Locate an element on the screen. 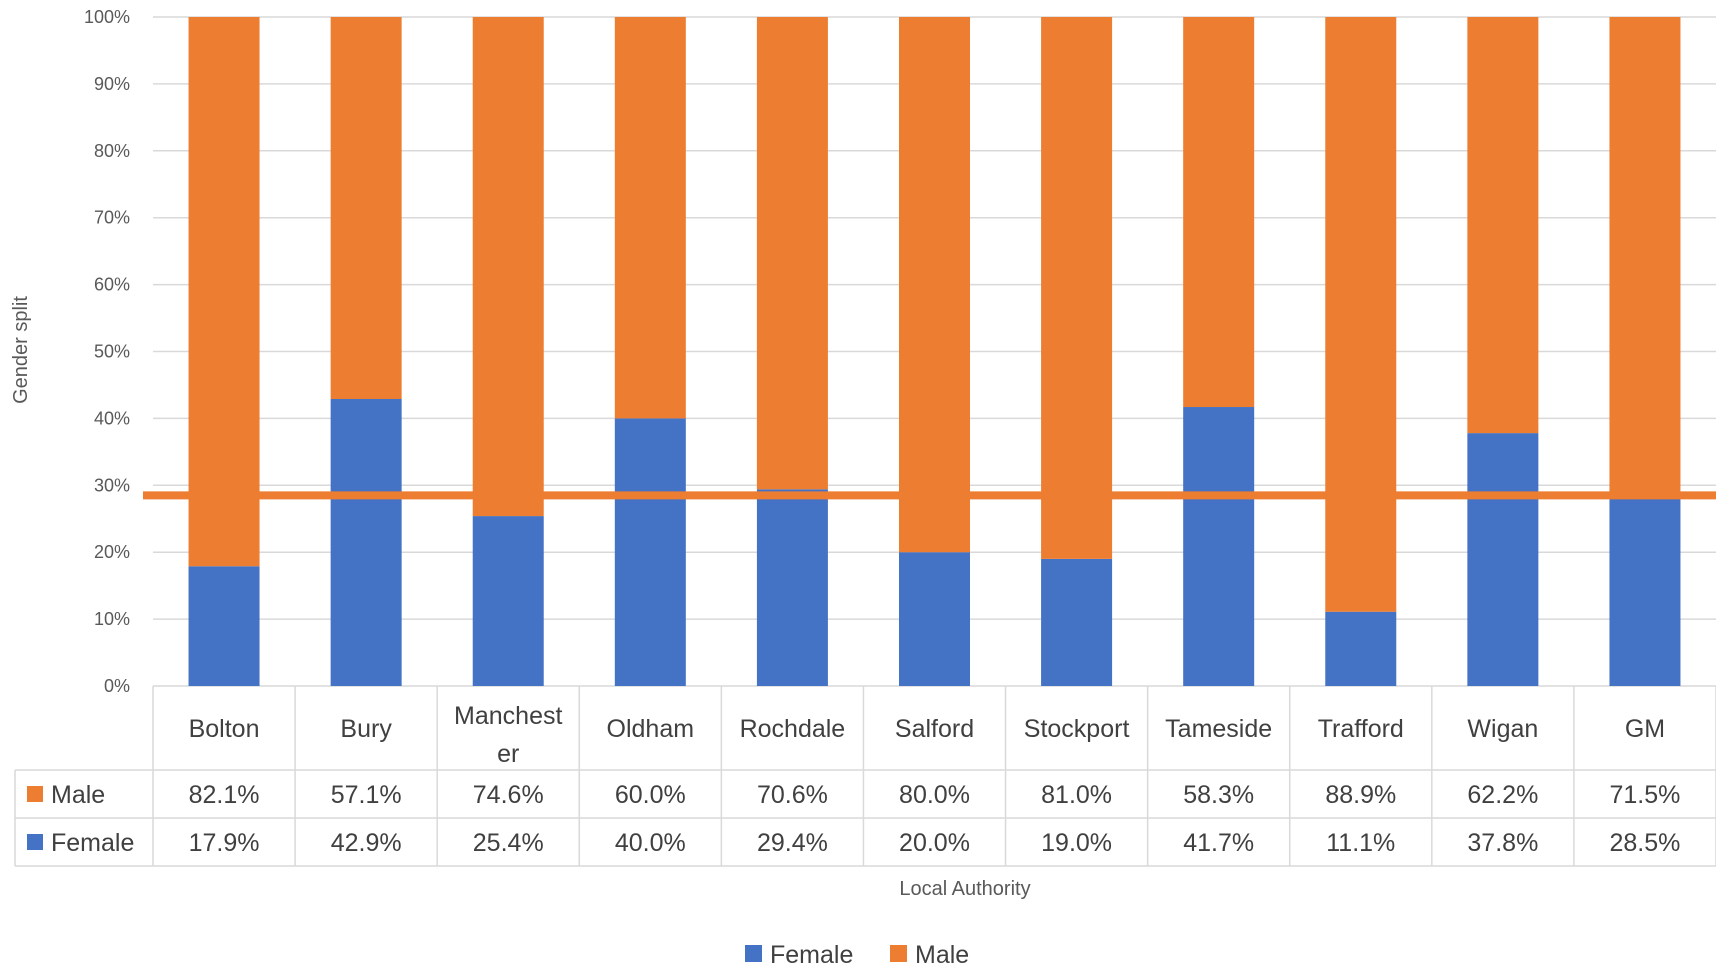 The image size is (1716, 980). legend-key-female is located at coordinates (753, 953).